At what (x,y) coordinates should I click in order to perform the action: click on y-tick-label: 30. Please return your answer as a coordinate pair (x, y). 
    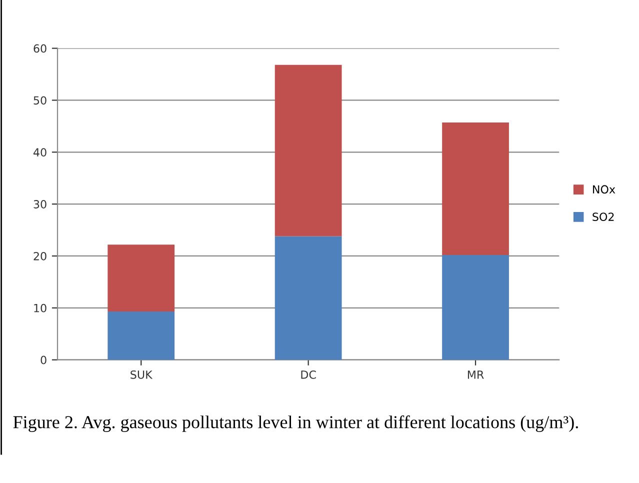
    Looking at the image, I should click on (40, 204).